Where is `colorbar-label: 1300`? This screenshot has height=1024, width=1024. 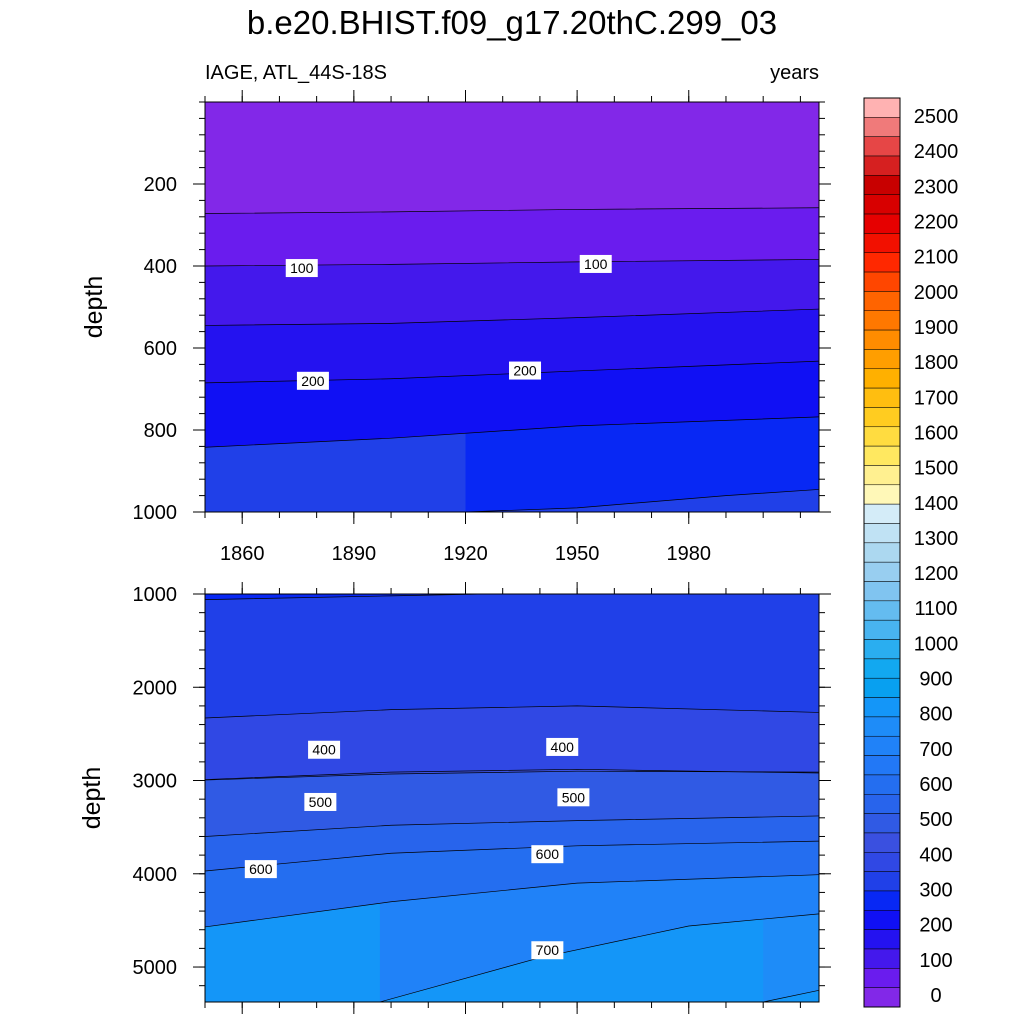
colorbar-label: 1300 is located at coordinates (936, 539).